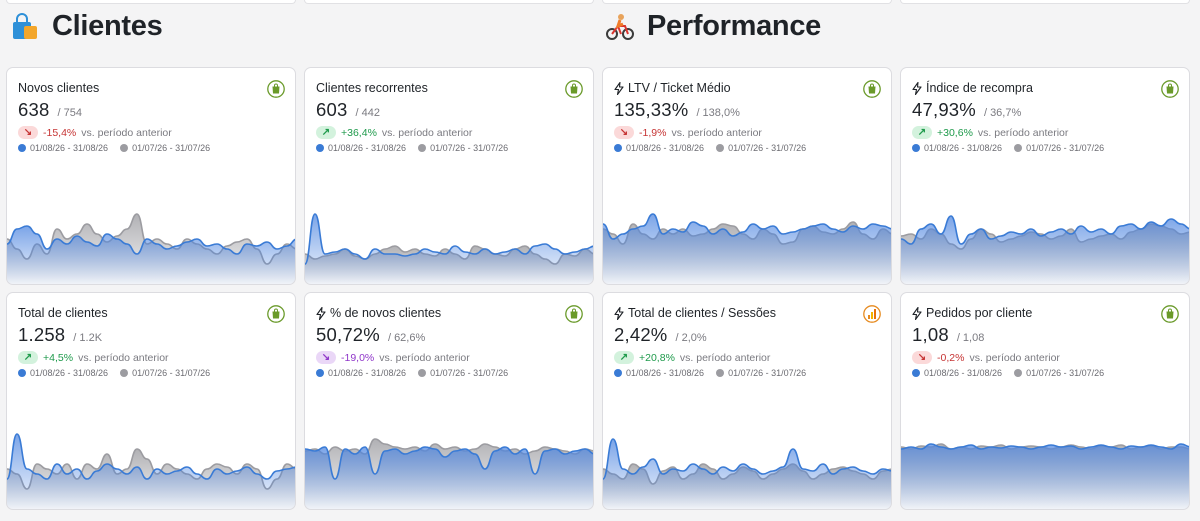  I want to click on card-title-label: Pedidos por cliente, so click(979, 313).